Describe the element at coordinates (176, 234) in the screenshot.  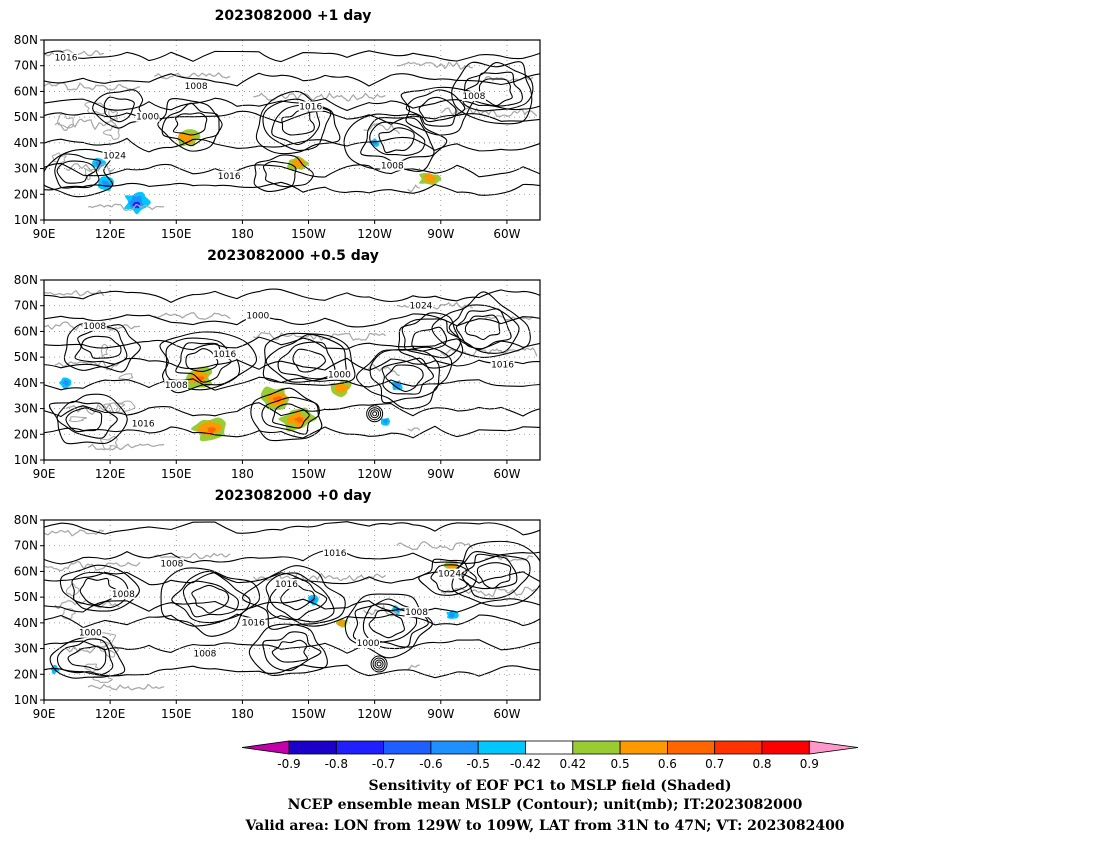
I see `lon-tick-label: 150E` at that location.